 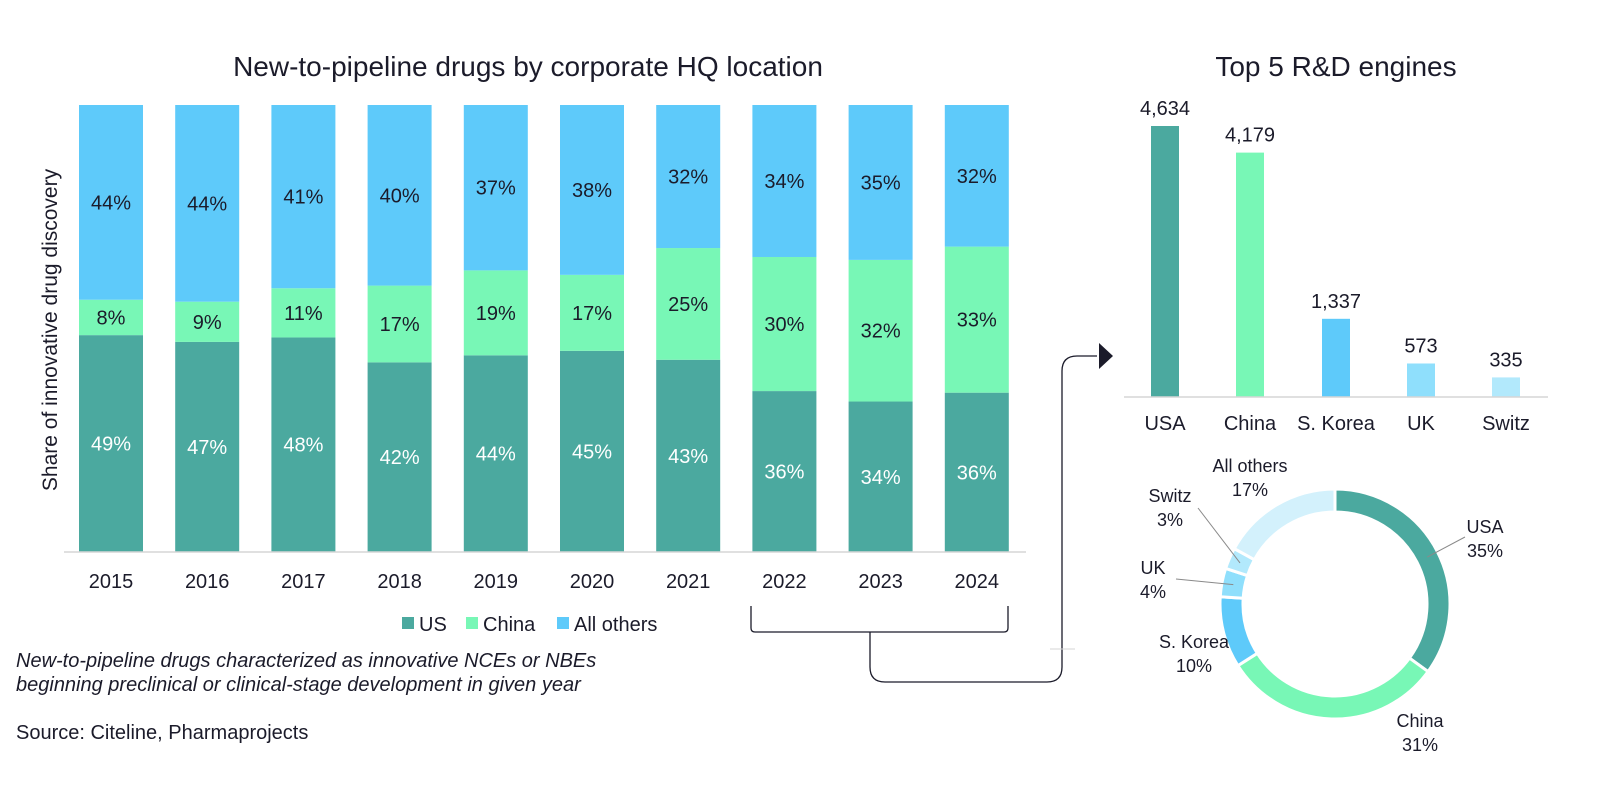 What do you see at coordinates (784, 582) in the screenshot?
I see `x-tick-label: 2022` at bounding box center [784, 582].